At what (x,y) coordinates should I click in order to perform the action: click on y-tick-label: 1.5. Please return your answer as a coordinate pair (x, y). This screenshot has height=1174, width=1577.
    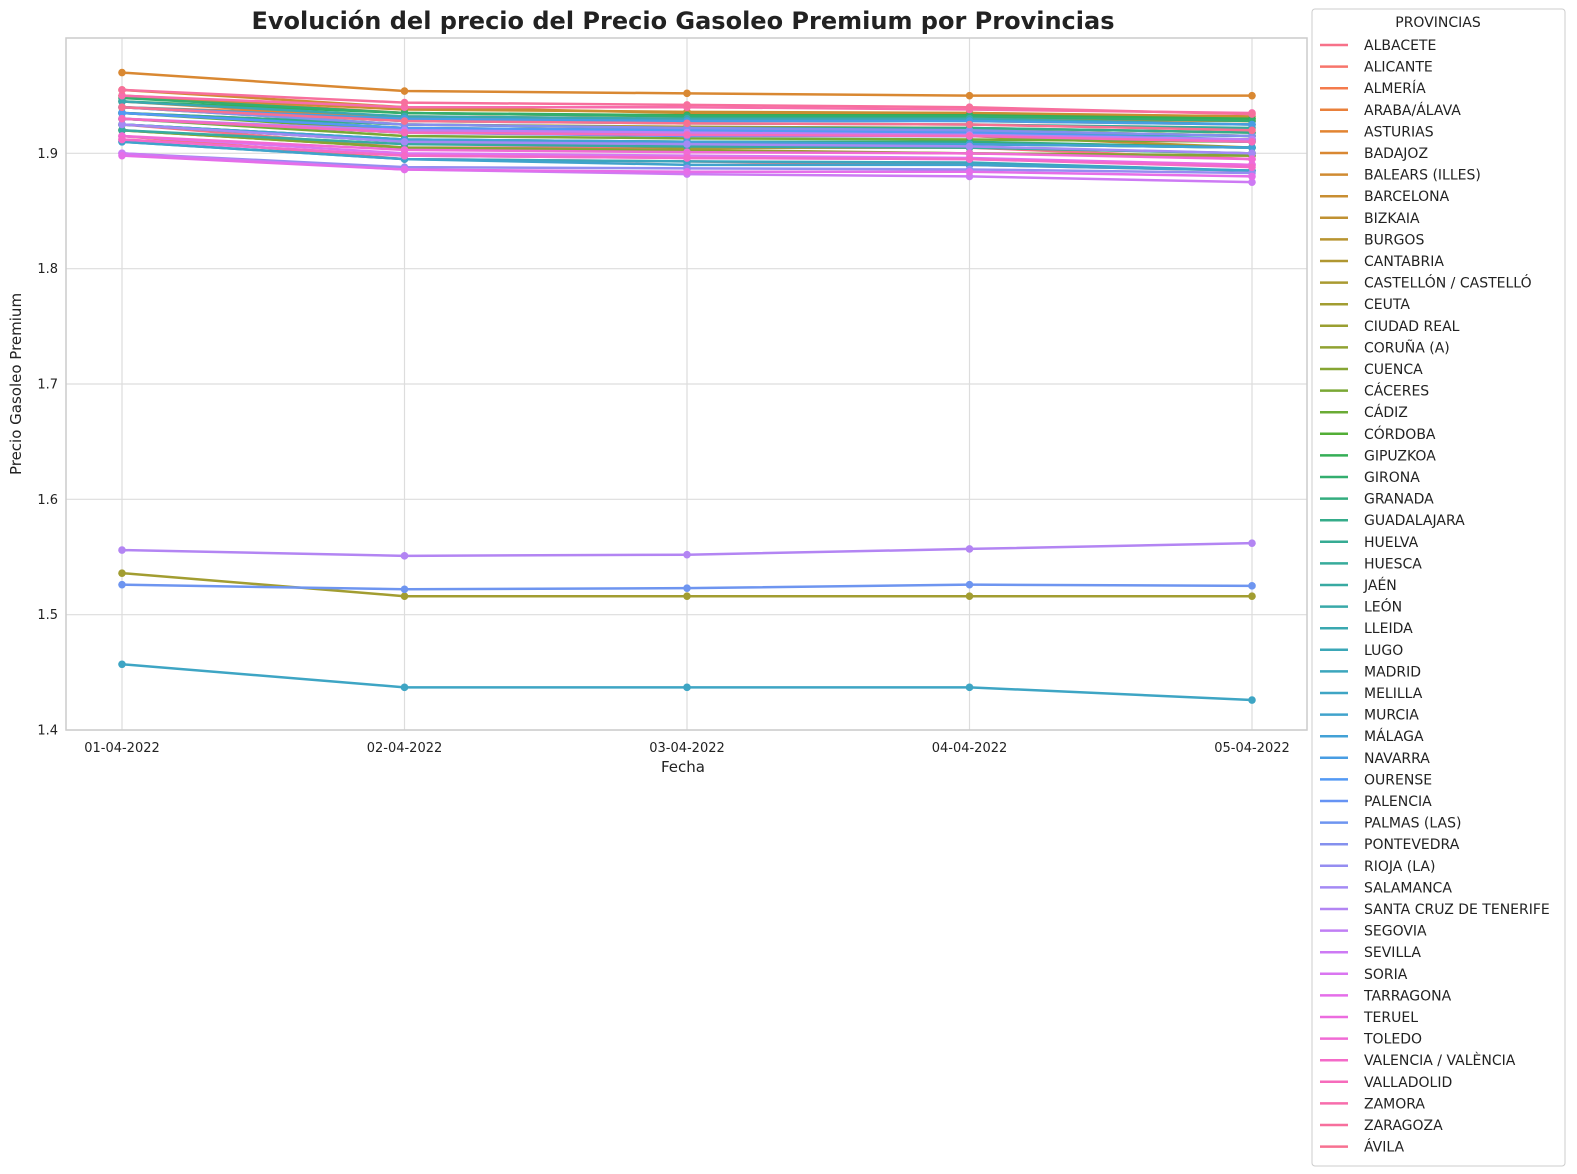
    Looking at the image, I should click on (47, 615).